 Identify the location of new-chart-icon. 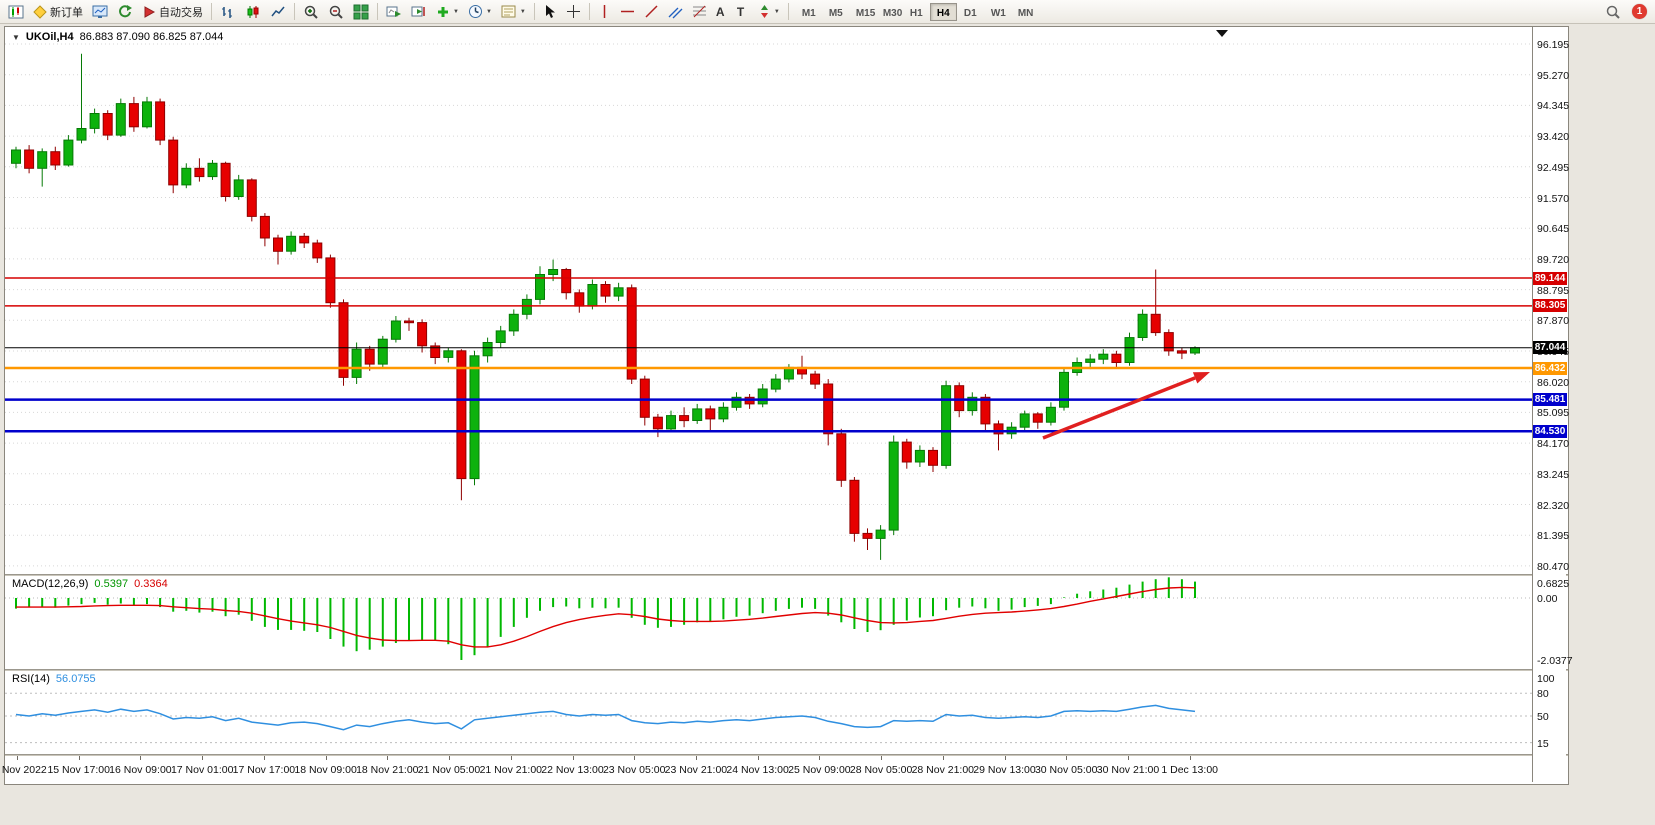
(16, 11).